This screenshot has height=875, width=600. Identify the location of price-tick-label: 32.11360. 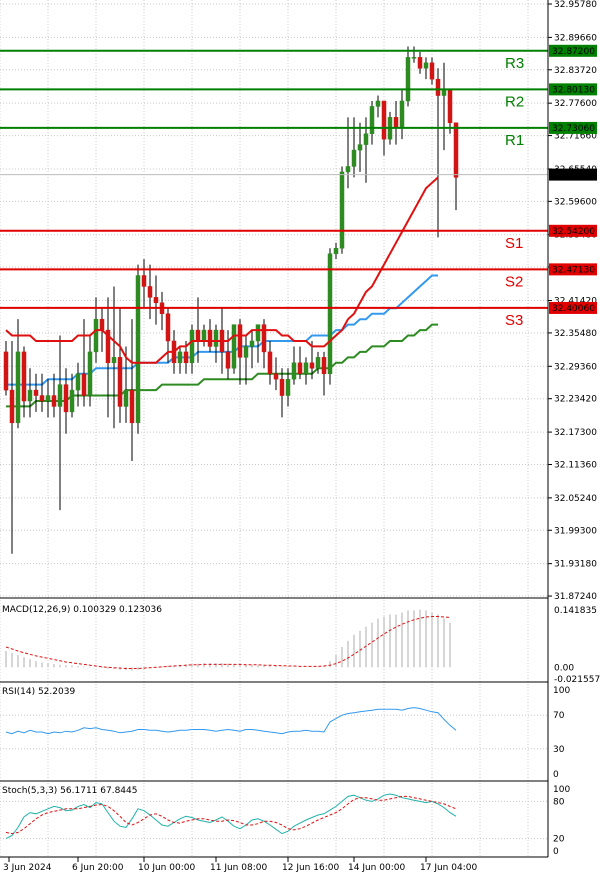
(575, 465).